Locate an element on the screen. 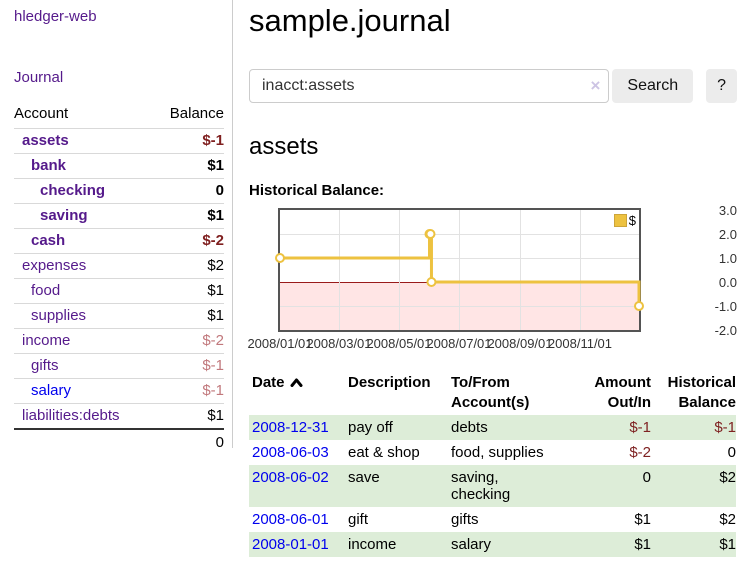  transaction-accounts: salary is located at coordinates (471, 544).